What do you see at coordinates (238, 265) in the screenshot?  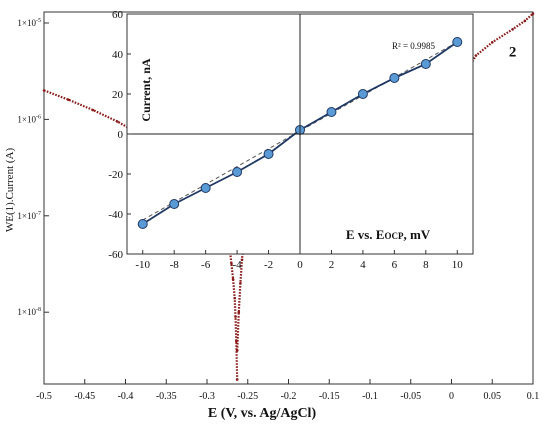 I see `inset-x-tick-label: -4` at bounding box center [238, 265].